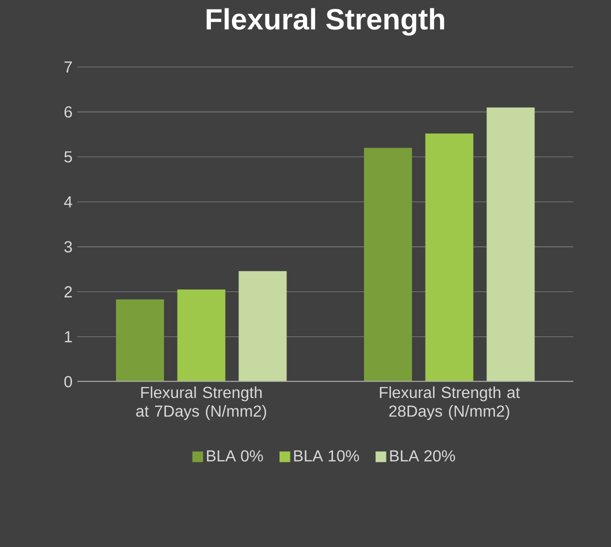  What do you see at coordinates (68, 336) in the screenshot?
I see `y-tick-label: 1` at bounding box center [68, 336].